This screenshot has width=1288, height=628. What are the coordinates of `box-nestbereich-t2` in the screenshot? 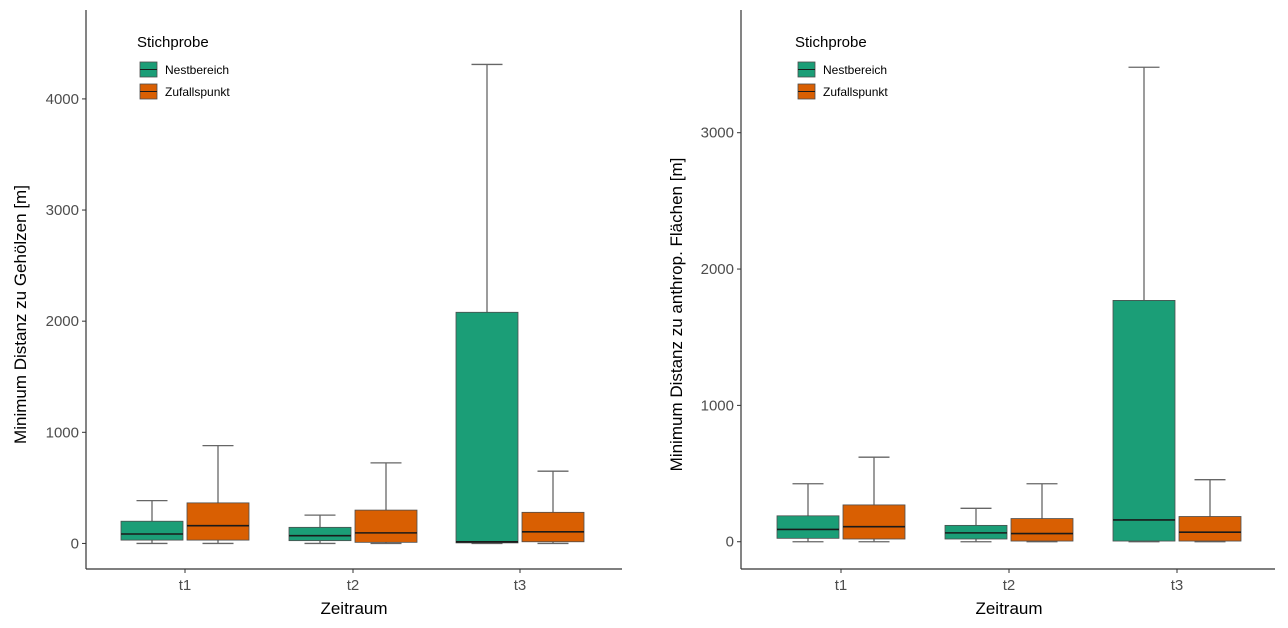 It's located at (320, 534).